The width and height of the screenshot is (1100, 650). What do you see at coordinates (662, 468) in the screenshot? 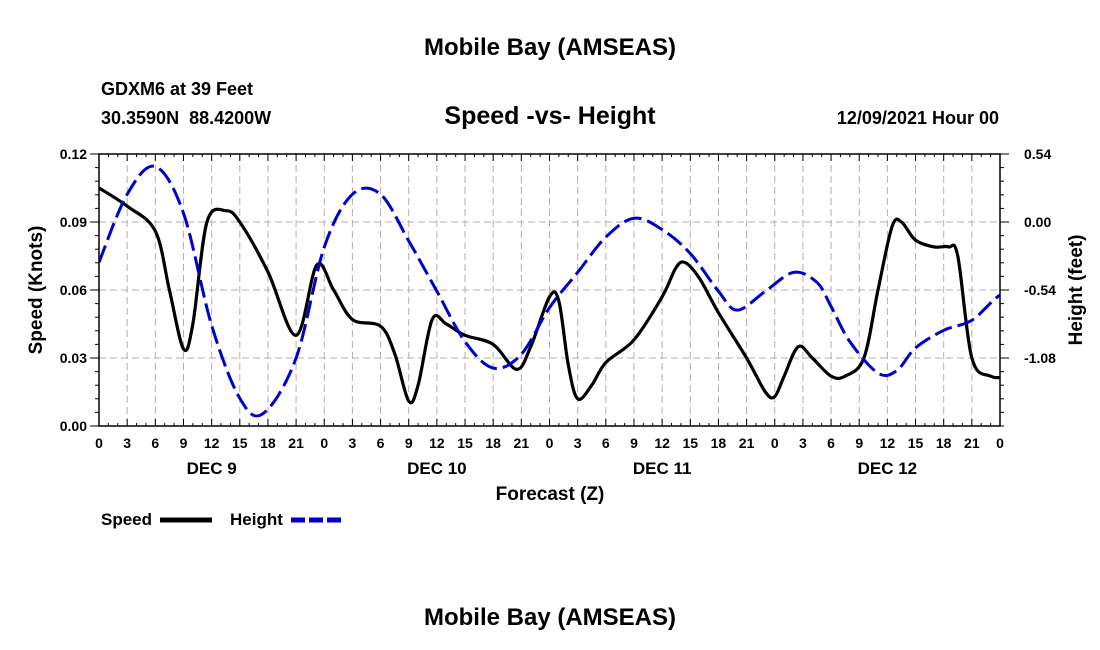
I see `day-label: DEC 11` at bounding box center [662, 468].